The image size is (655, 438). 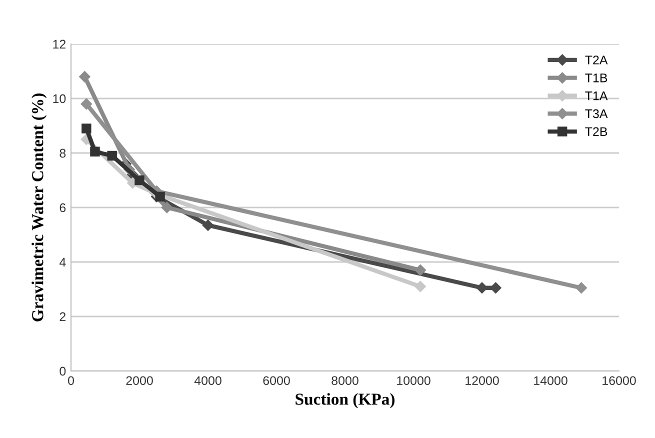 I want to click on legend-label: T1A, so click(x=596, y=96).